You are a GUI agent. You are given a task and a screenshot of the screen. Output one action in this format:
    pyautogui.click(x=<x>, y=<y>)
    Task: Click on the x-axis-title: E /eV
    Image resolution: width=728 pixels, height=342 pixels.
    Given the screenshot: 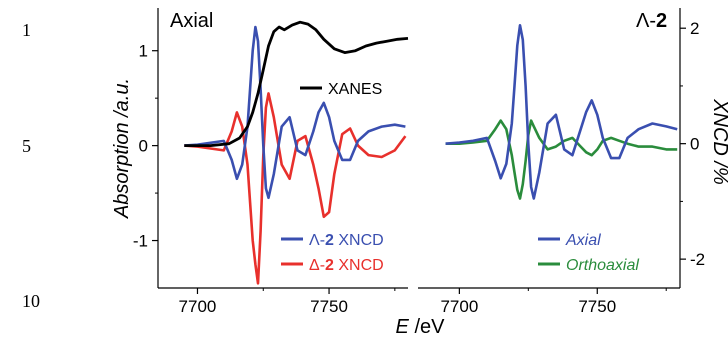 What is the action you would take?
    pyautogui.click(x=421, y=327)
    